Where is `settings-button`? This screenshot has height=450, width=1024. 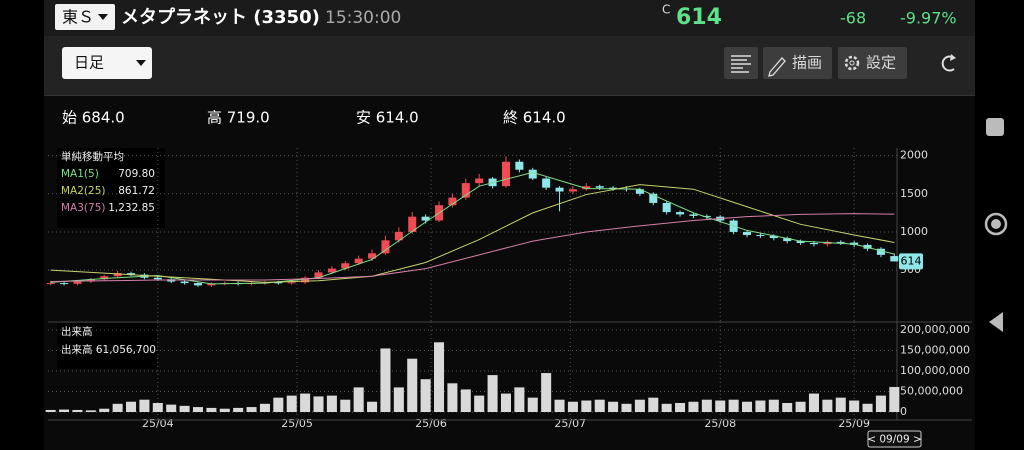
settings-button is located at coordinates (872, 63).